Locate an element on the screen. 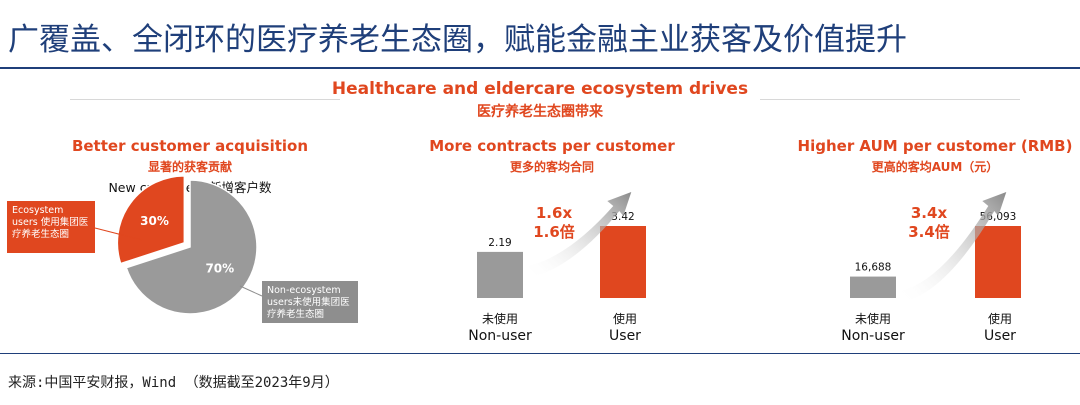  panel-1-heading-en: Better customer acquisition is located at coordinates (190, 146).